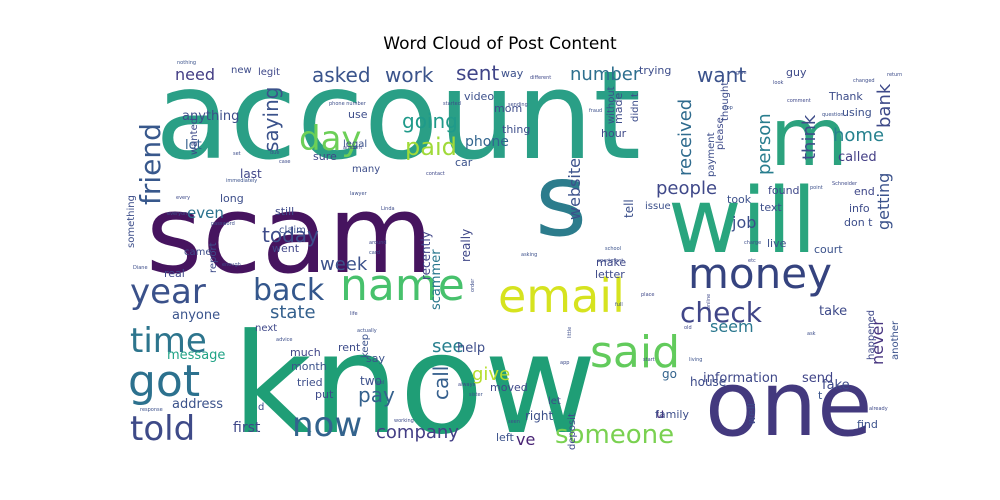  What do you see at coordinates (760, 273) in the screenshot?
I see `word-7: money` at bounding box center [760, 273].